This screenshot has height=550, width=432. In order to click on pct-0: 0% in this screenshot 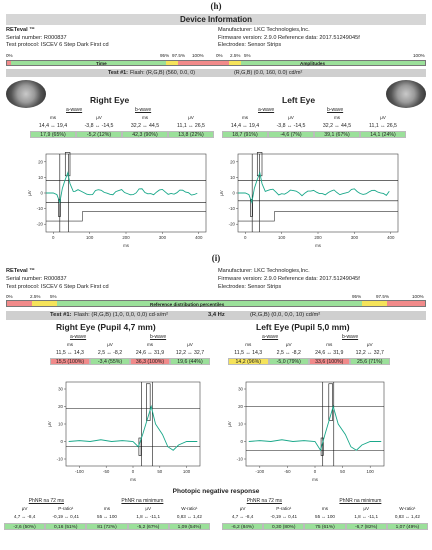, I will do `click(219, 55)`.